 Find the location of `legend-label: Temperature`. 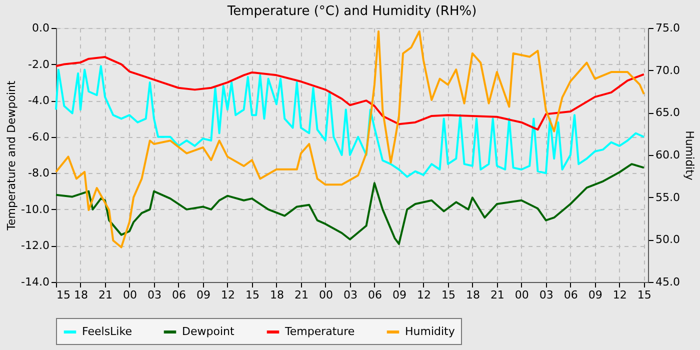

legend-label: Temperature is located at coordinates (319, 331).